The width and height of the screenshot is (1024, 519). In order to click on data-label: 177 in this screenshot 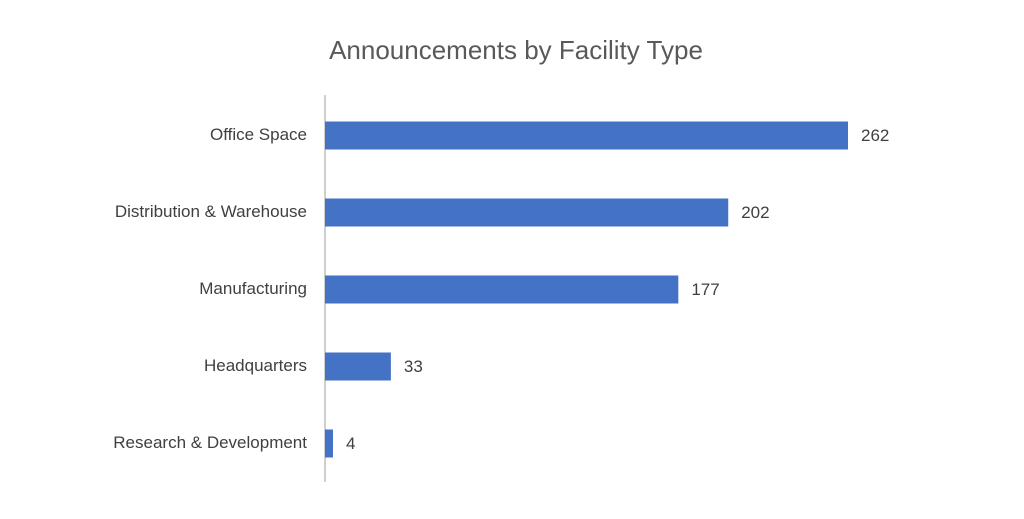, I will do `click(705, 289)`.